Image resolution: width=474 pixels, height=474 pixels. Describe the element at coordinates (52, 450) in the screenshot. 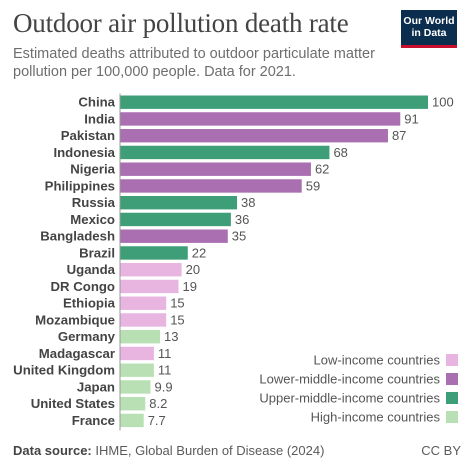

I see `source-label: Data source:` at that location.